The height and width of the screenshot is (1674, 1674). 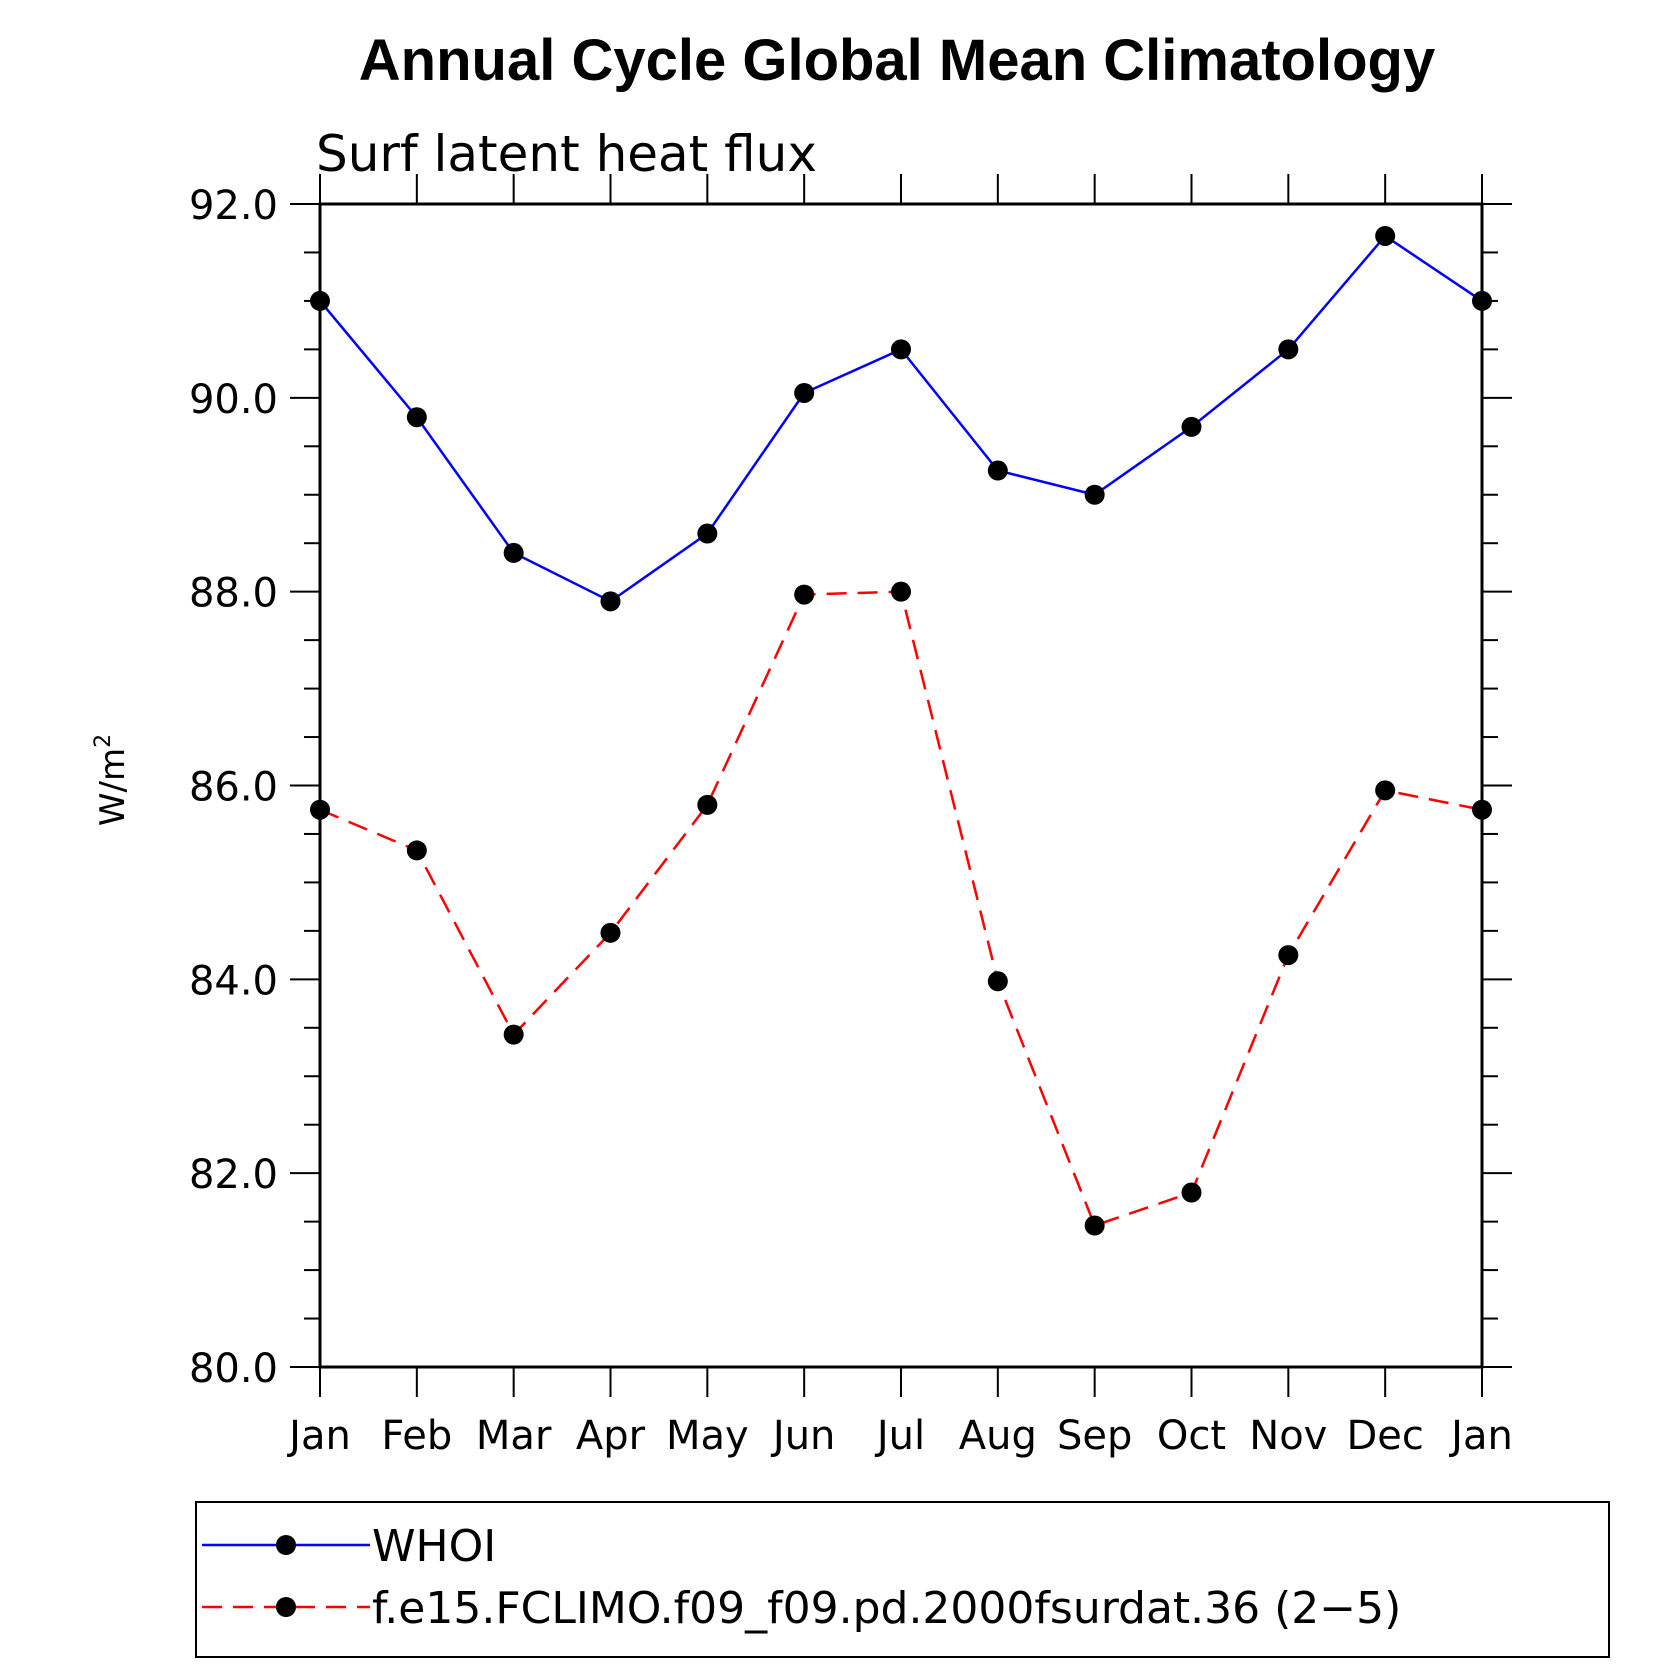 I want to click on y-tick-label: 80.0, so click(x=233, y=1369).